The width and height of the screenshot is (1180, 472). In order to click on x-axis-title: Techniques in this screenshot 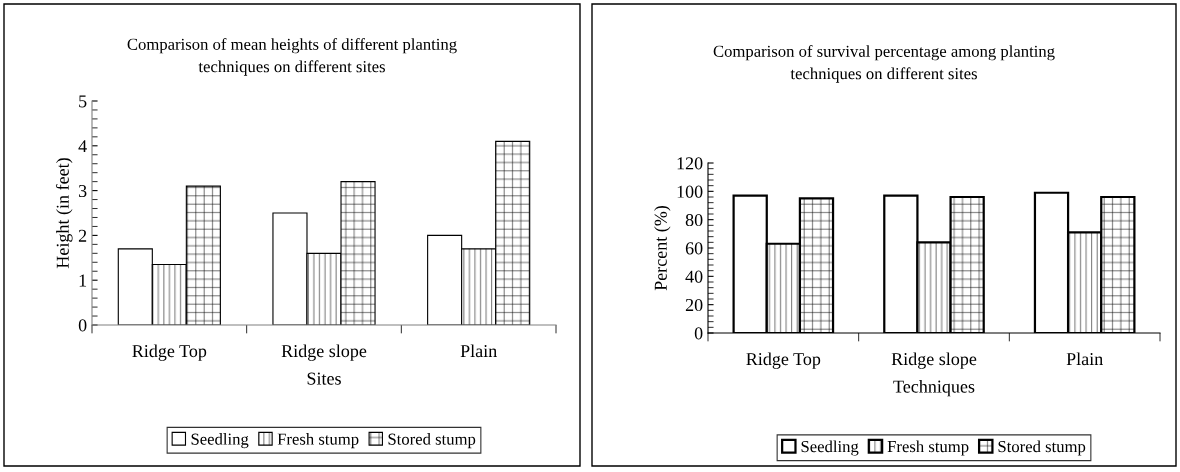, I will do `click(934, 388)`.